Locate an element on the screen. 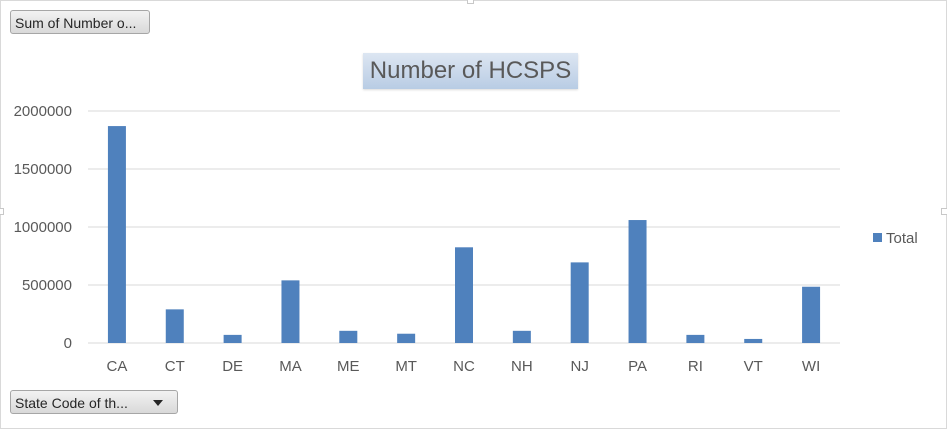 This screenshot has height=429, width=947. legend: Total is located at coordinates (895, 239).